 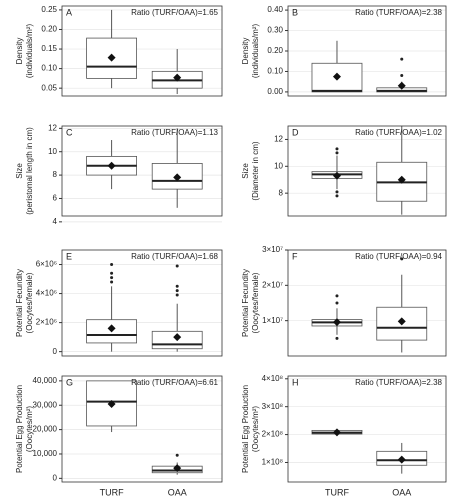 What do you see at coordinates (295, 256) in the screenshot?
I see `panel-letter: F` at bounding box center [295, 256].